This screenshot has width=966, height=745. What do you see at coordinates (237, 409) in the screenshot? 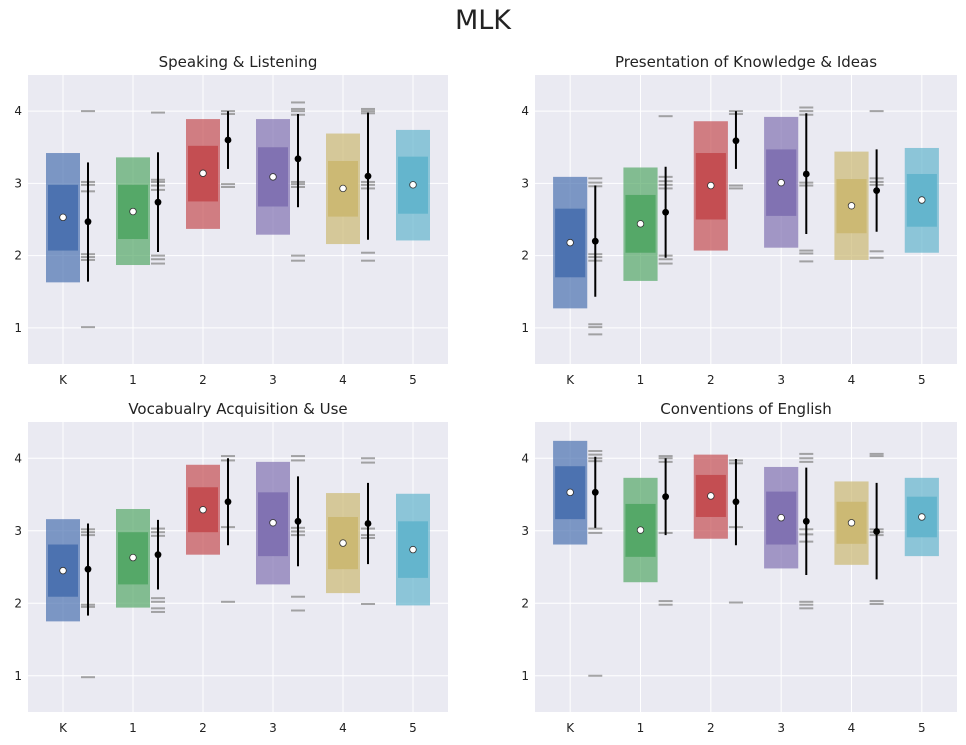
I see `subplot-title: Vocabualry Acquisition & Use` at bounding box center [237, 409].